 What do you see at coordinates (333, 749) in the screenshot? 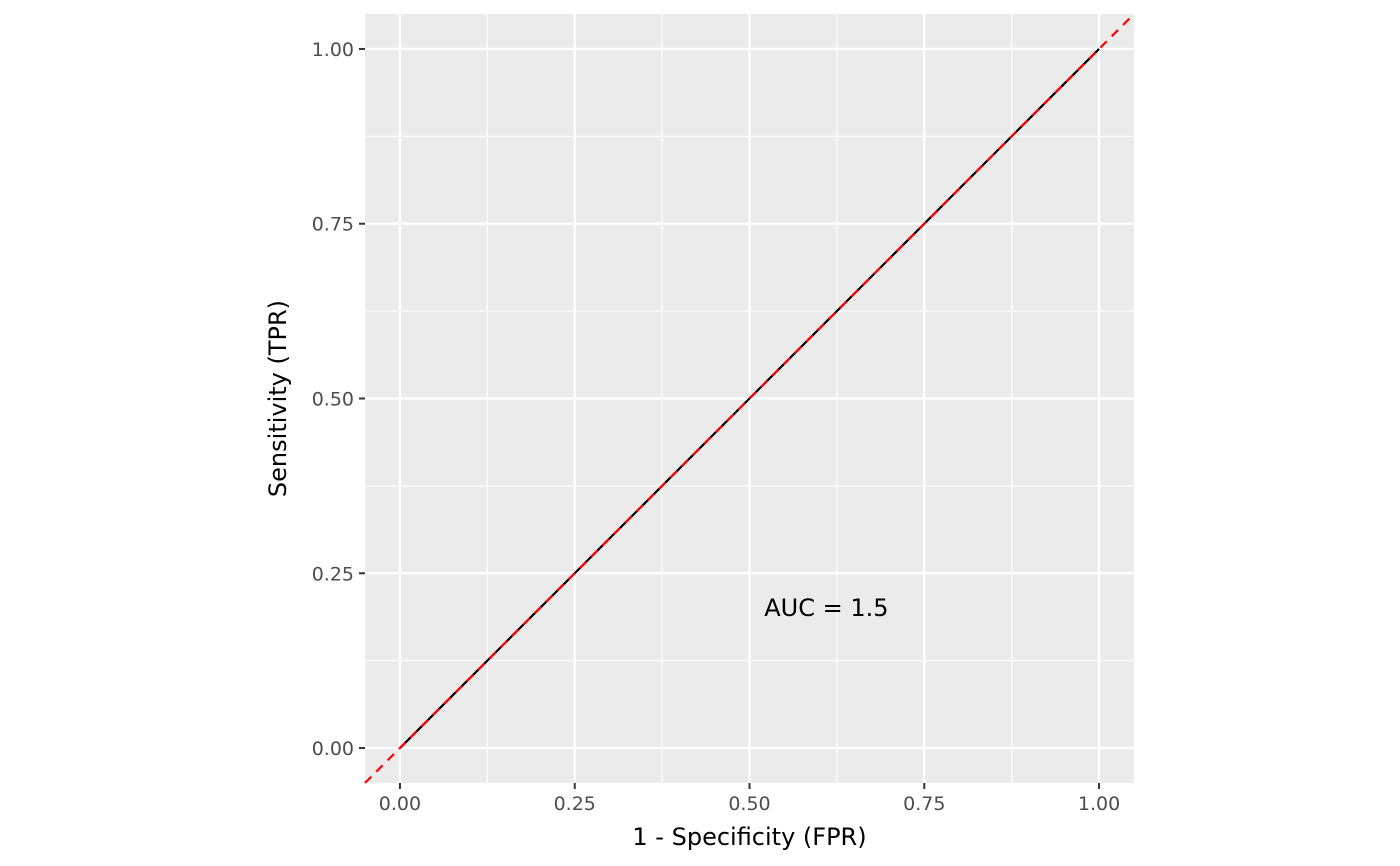
I see `y-tick-label: 0.00` at bounding box center [333, 749].